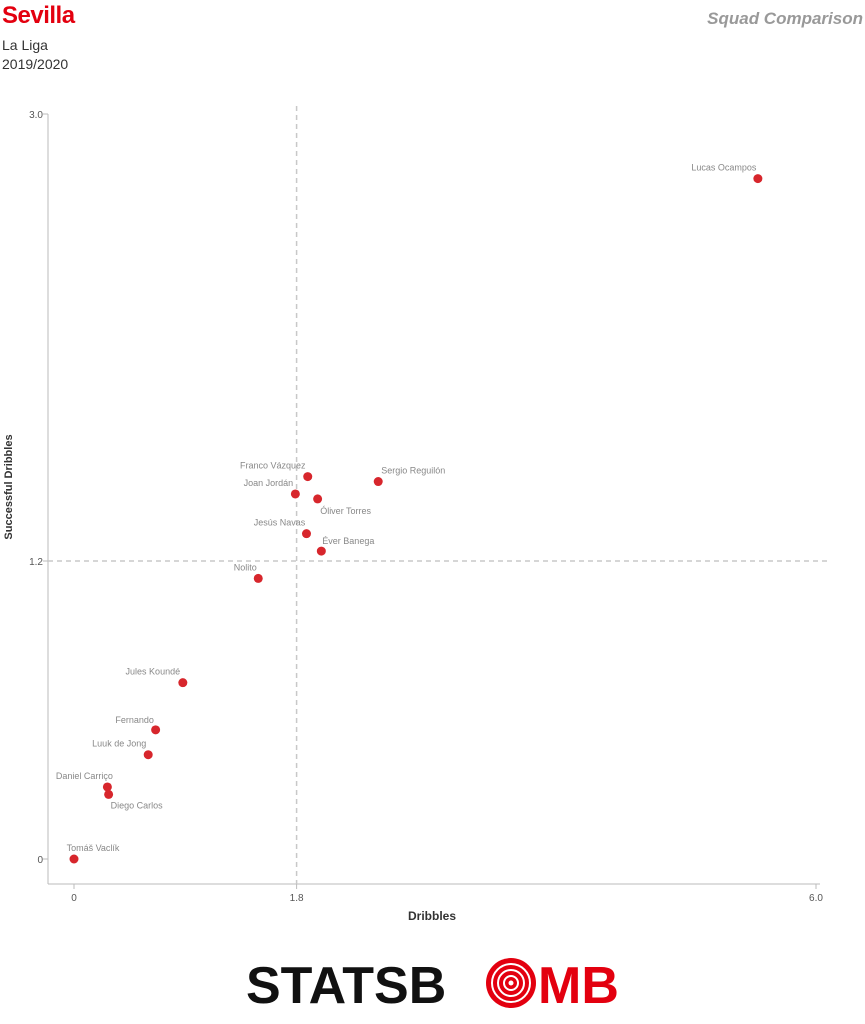 The height and width of the screenshot is (1024, 865). I want to click on point-label: Éver Banega, so click(348, 541).